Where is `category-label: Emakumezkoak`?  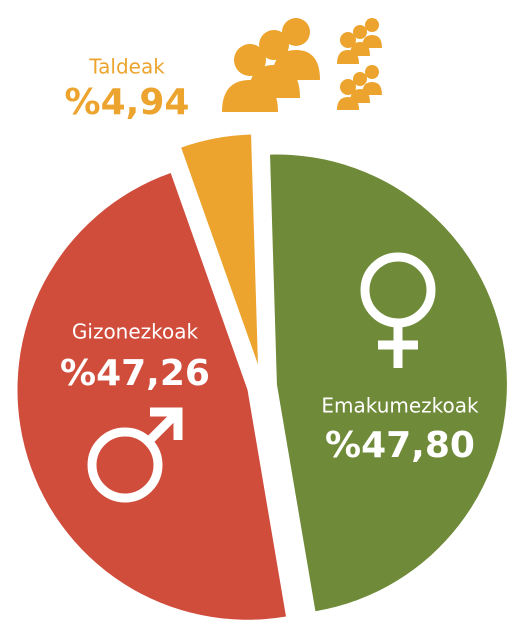 category-label: Emakumezkoak is located at coordinates (400, 406).